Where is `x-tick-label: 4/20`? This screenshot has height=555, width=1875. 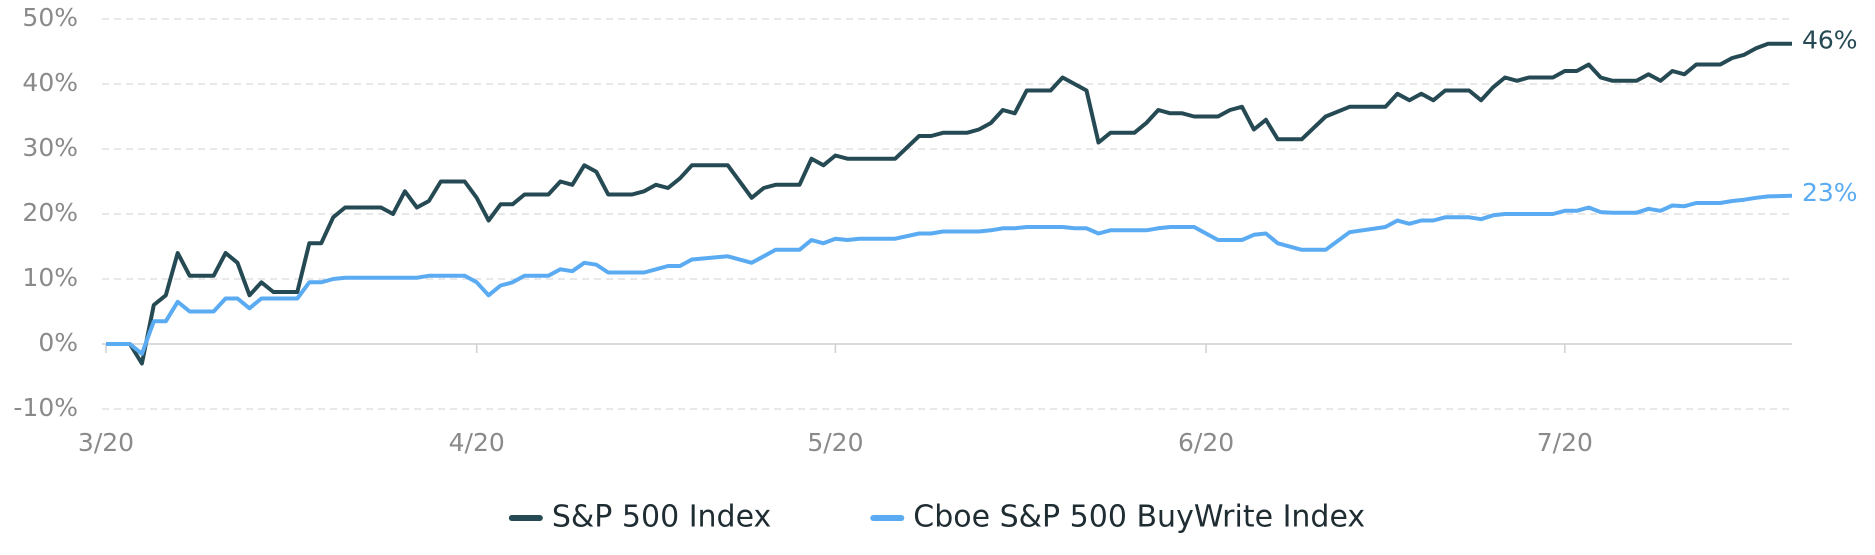
x-tick-label: 4/20 is located at coordinates (477, 442).